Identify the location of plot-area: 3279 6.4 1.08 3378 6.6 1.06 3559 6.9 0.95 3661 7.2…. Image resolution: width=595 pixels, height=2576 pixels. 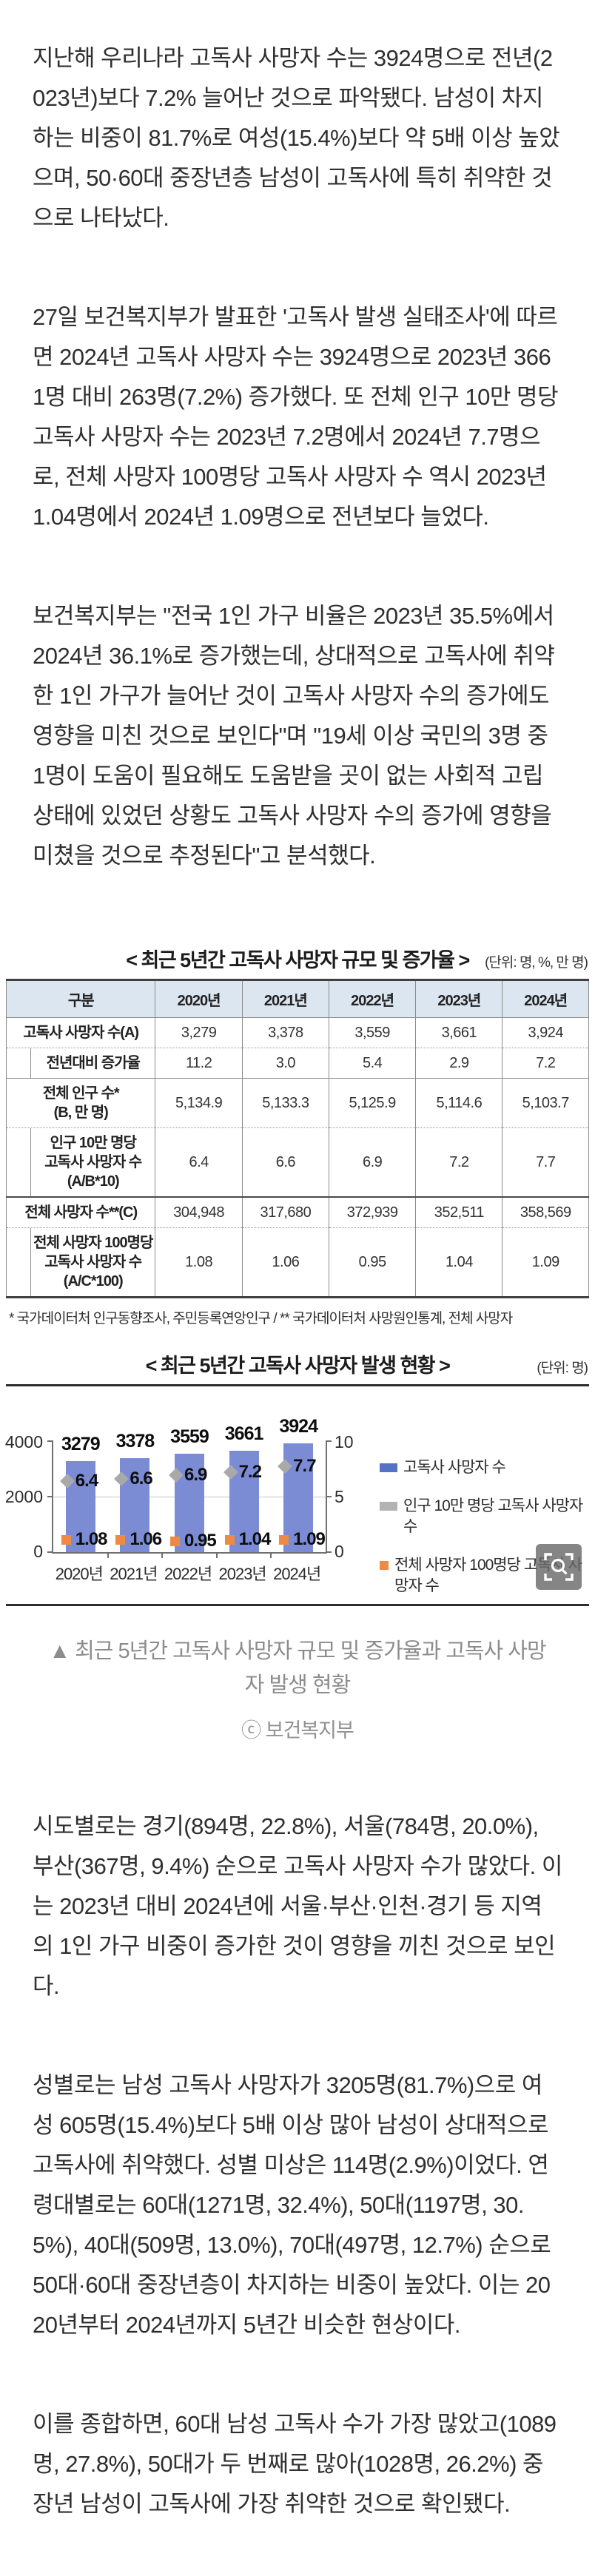
(190, 1487).